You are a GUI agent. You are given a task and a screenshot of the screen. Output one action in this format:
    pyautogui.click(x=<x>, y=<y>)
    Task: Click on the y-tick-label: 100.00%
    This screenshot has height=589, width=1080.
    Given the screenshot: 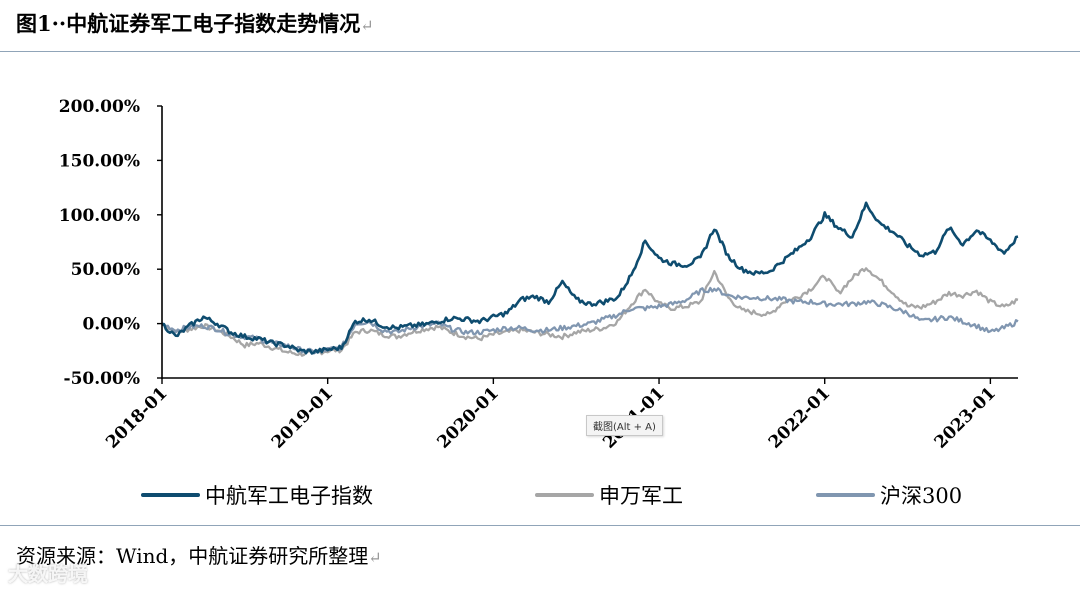 What is the action you would take?
    pyautogui.click(x=99, y=216)
    